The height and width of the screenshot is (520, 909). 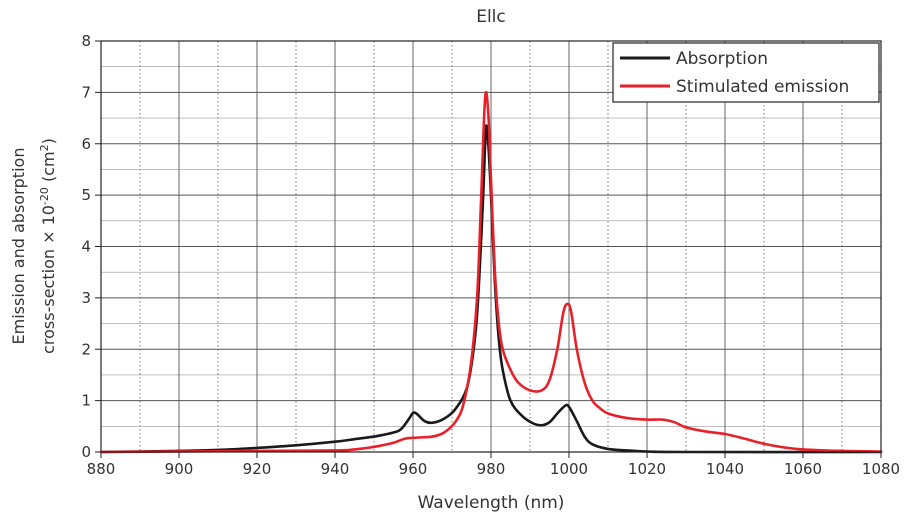 What do you see at coordinates (48, 279) in the screenshot?
I see `y-axis-label-prefix: cross-section × 10` at bounding box center [48, 279].